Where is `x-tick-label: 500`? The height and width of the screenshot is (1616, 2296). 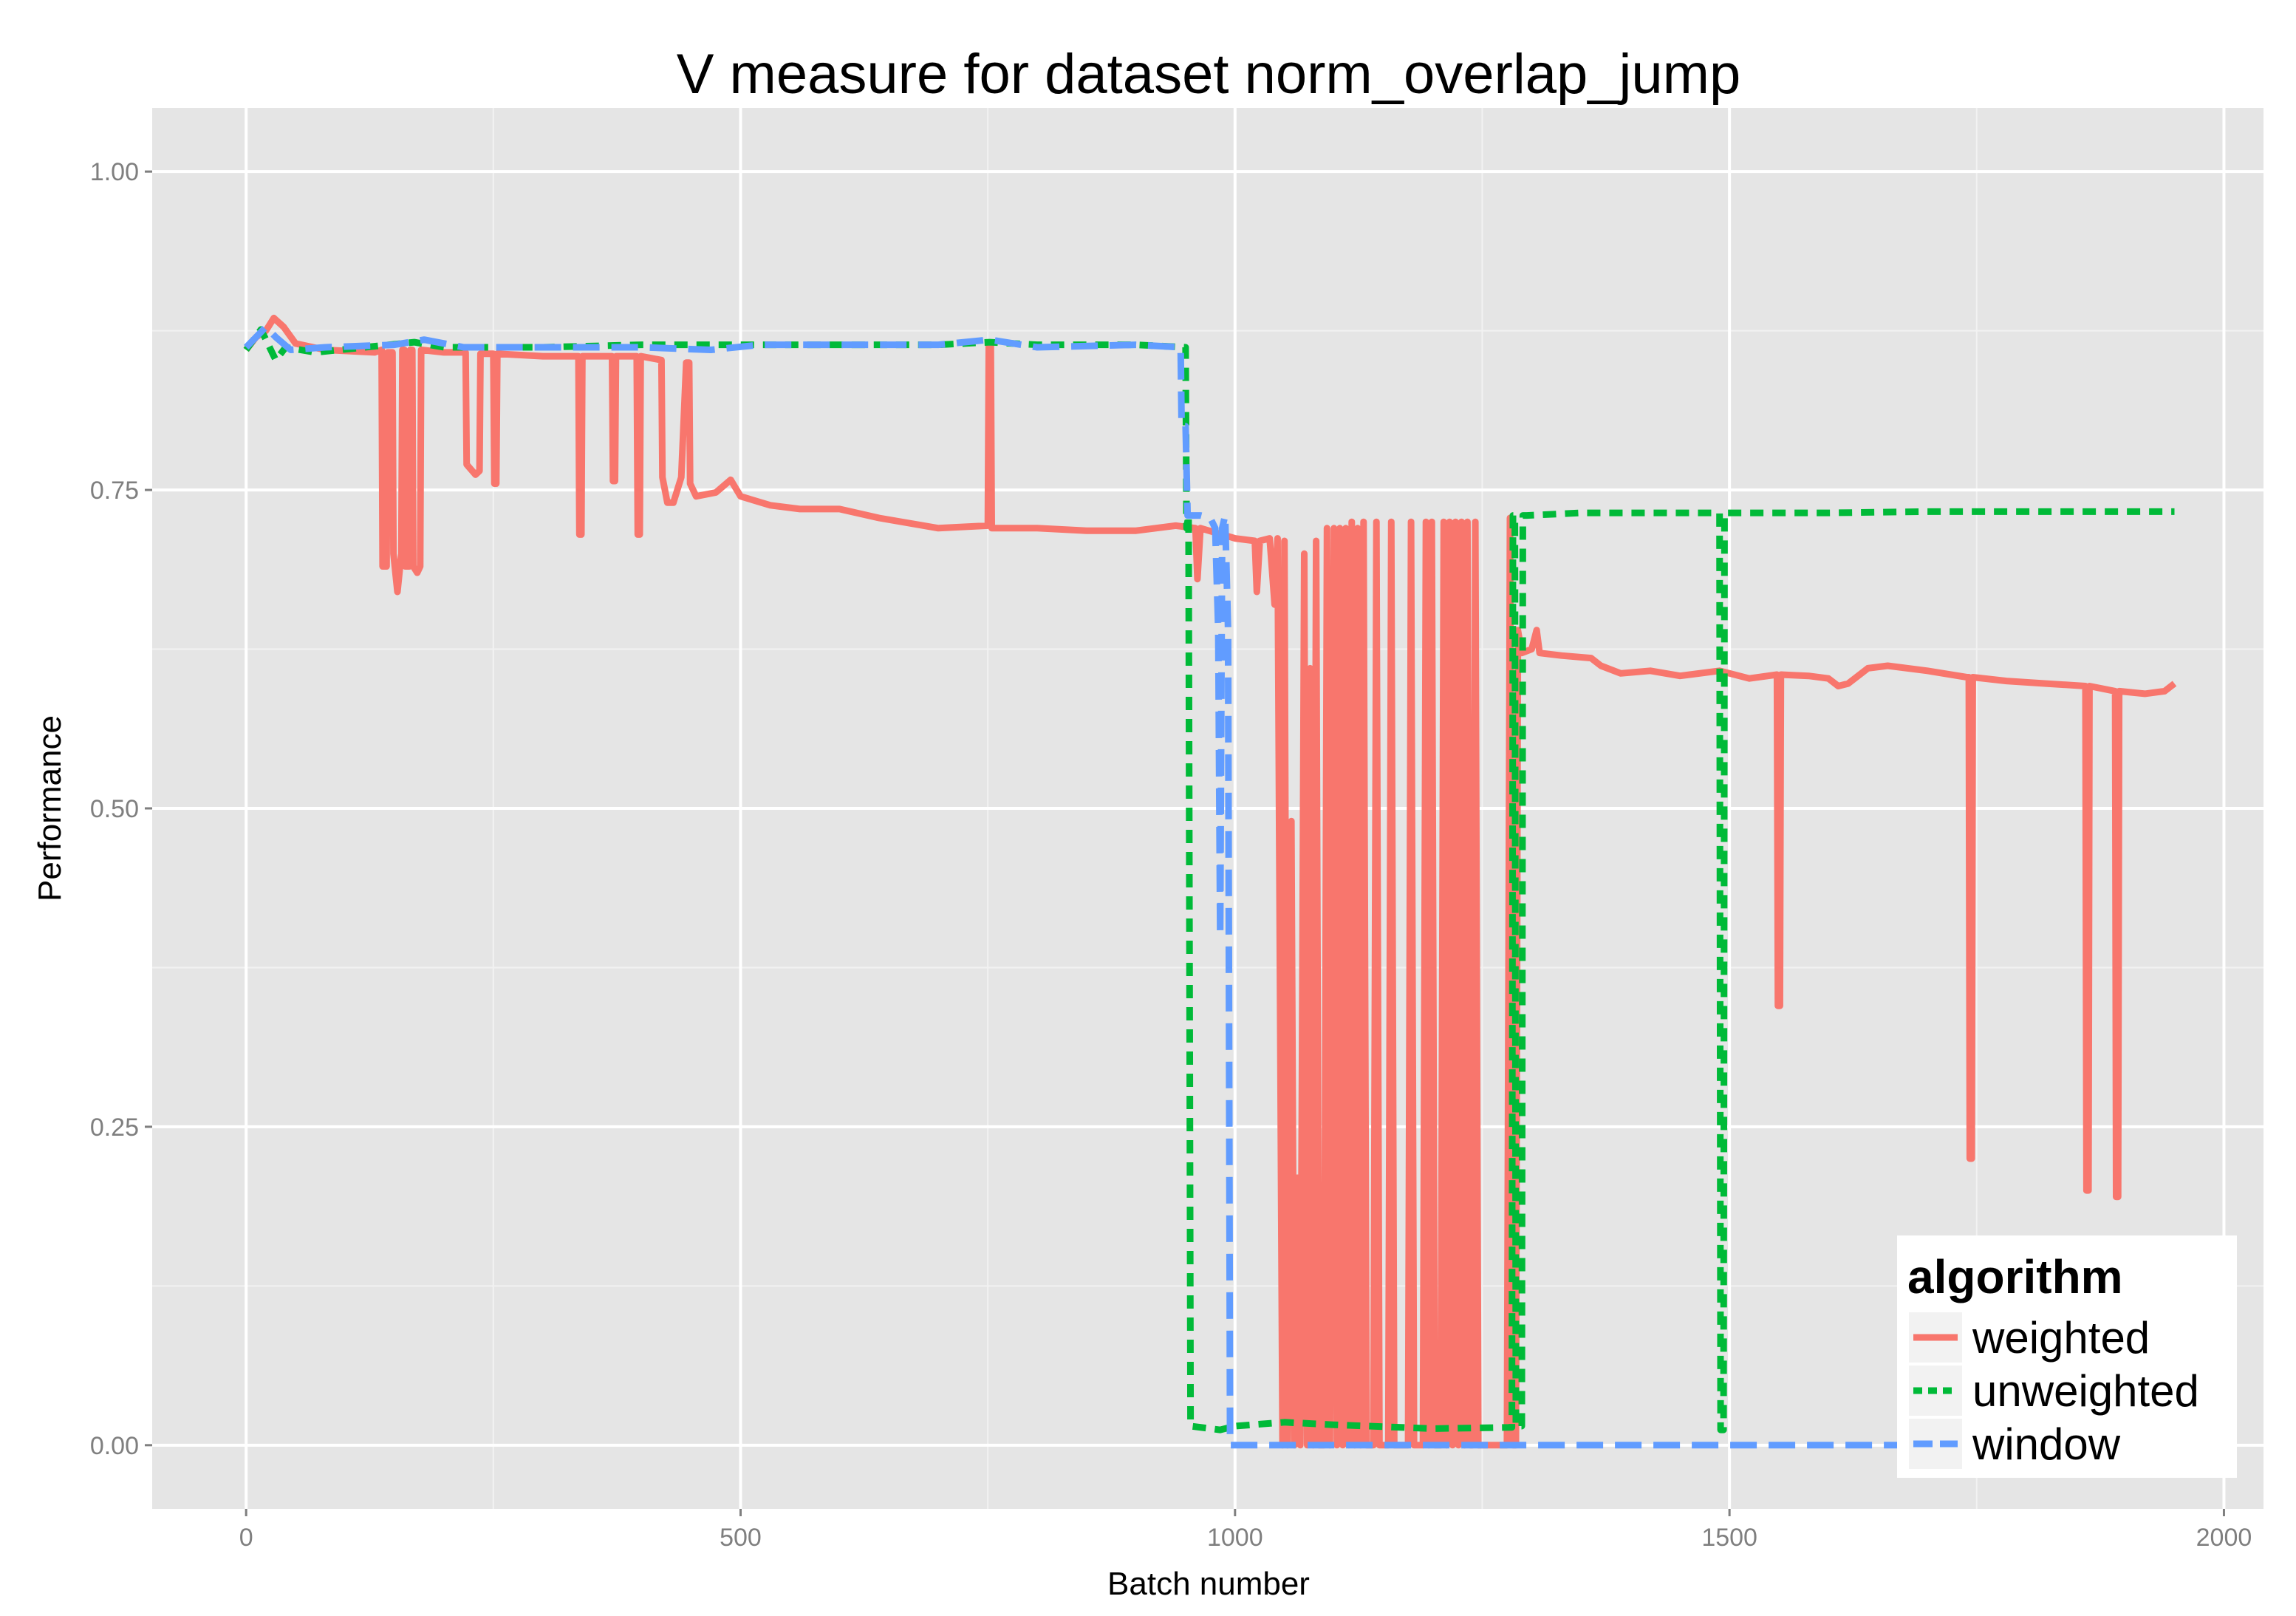
x-tick-label: 500 is located at coordinates (741, 1538).